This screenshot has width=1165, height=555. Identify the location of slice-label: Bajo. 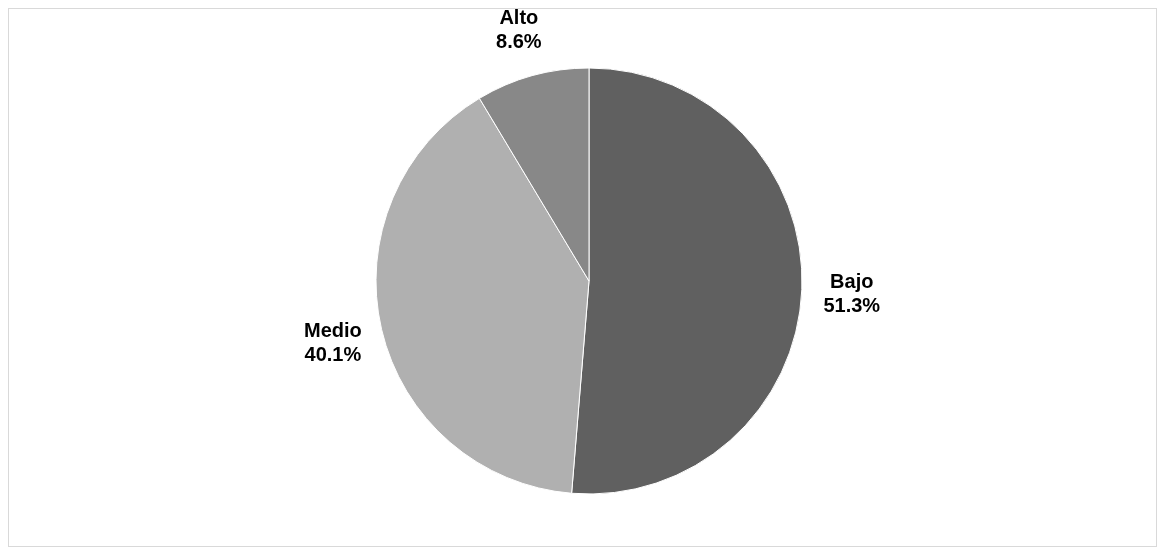
(852, 280).